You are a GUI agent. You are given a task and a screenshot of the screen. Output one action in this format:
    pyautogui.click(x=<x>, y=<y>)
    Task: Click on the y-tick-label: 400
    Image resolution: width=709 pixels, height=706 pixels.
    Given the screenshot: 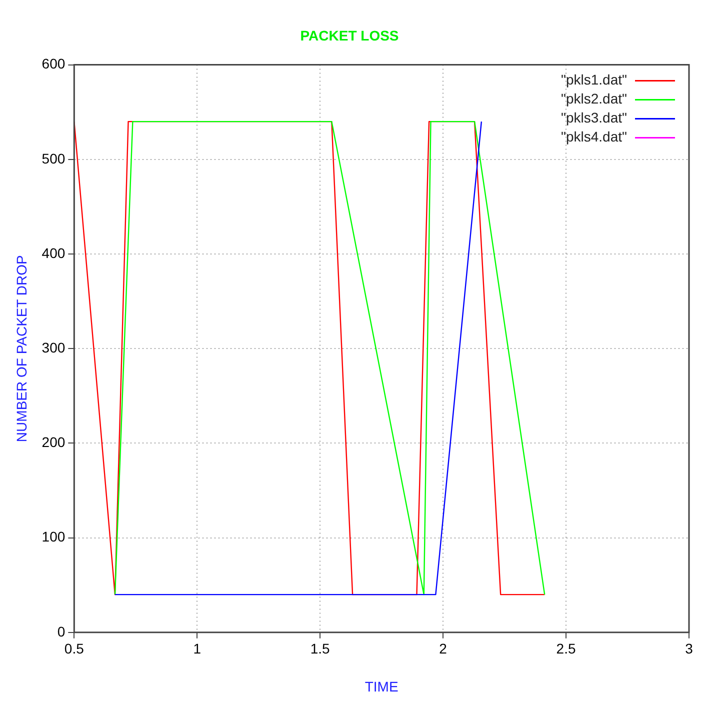 What is the action you would take?
    pyautogui.click(x=54, y=252)
    